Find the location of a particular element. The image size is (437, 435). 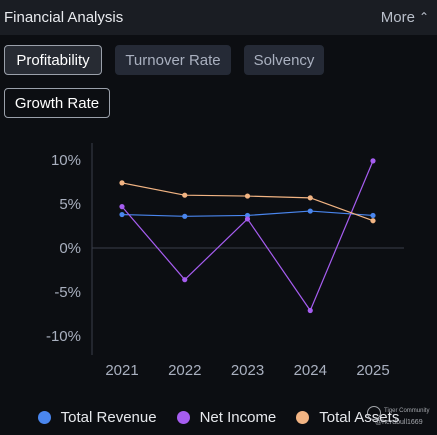

tab-turnover-rate: Turnover Rate is located at coordinates (173, 60).